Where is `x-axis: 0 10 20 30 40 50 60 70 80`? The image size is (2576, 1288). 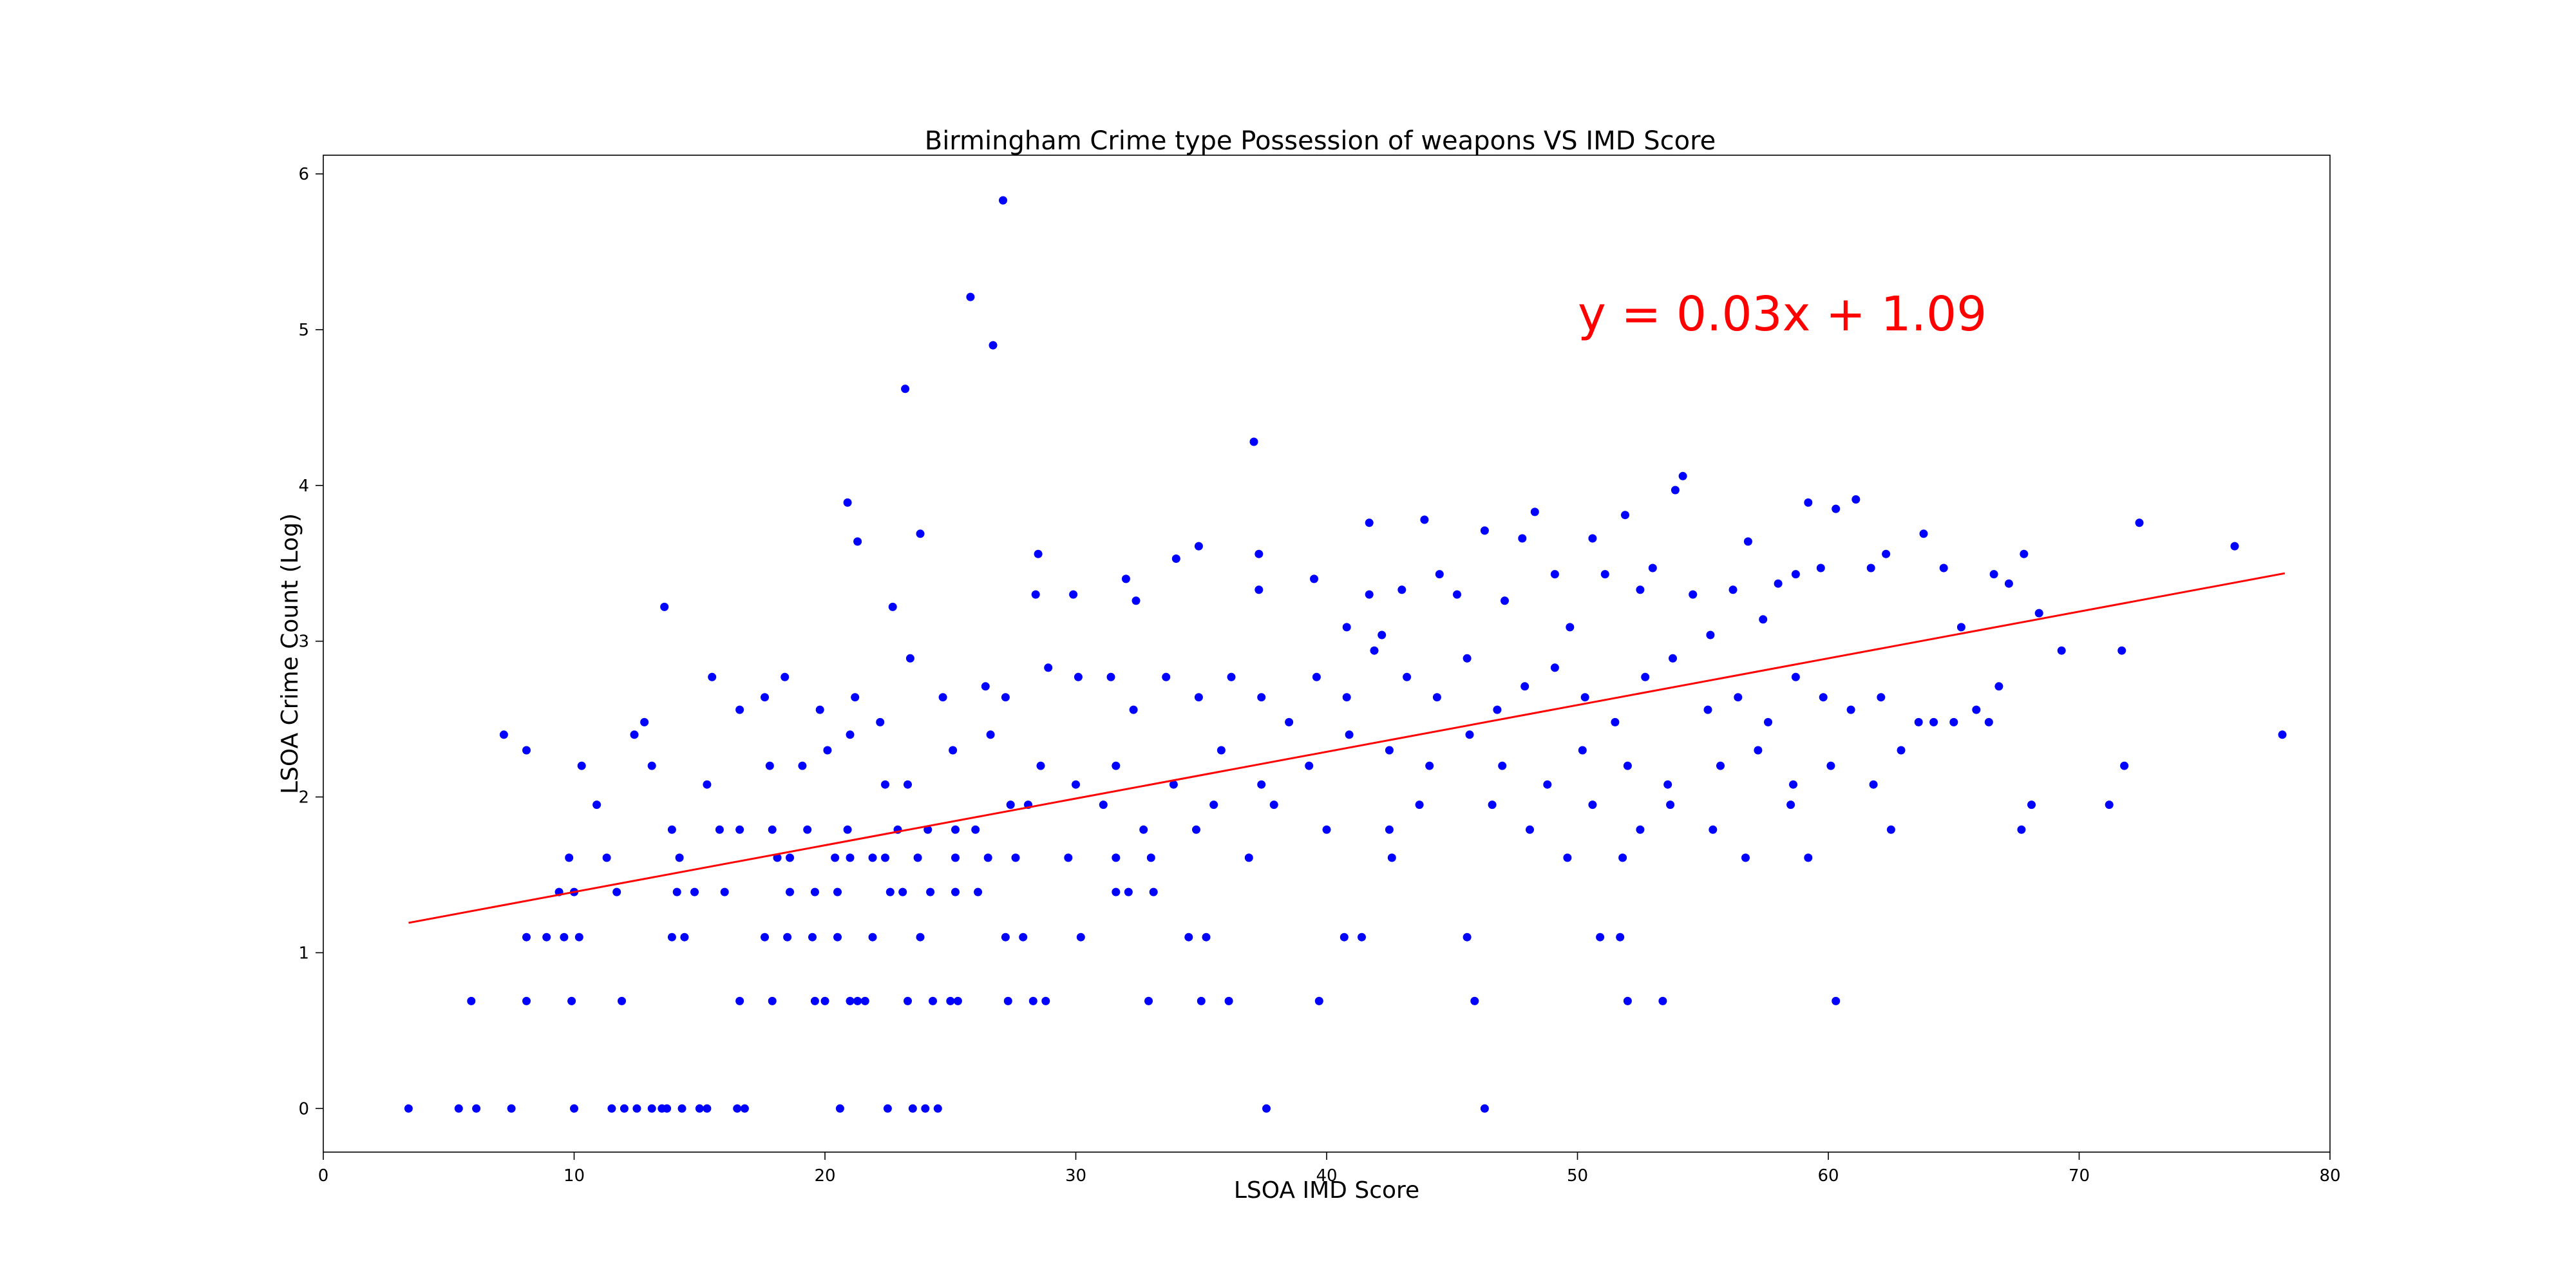
x-axis: 0 10 20 30 40 50 60 70 80 is located at coordinates (1329, 1169).